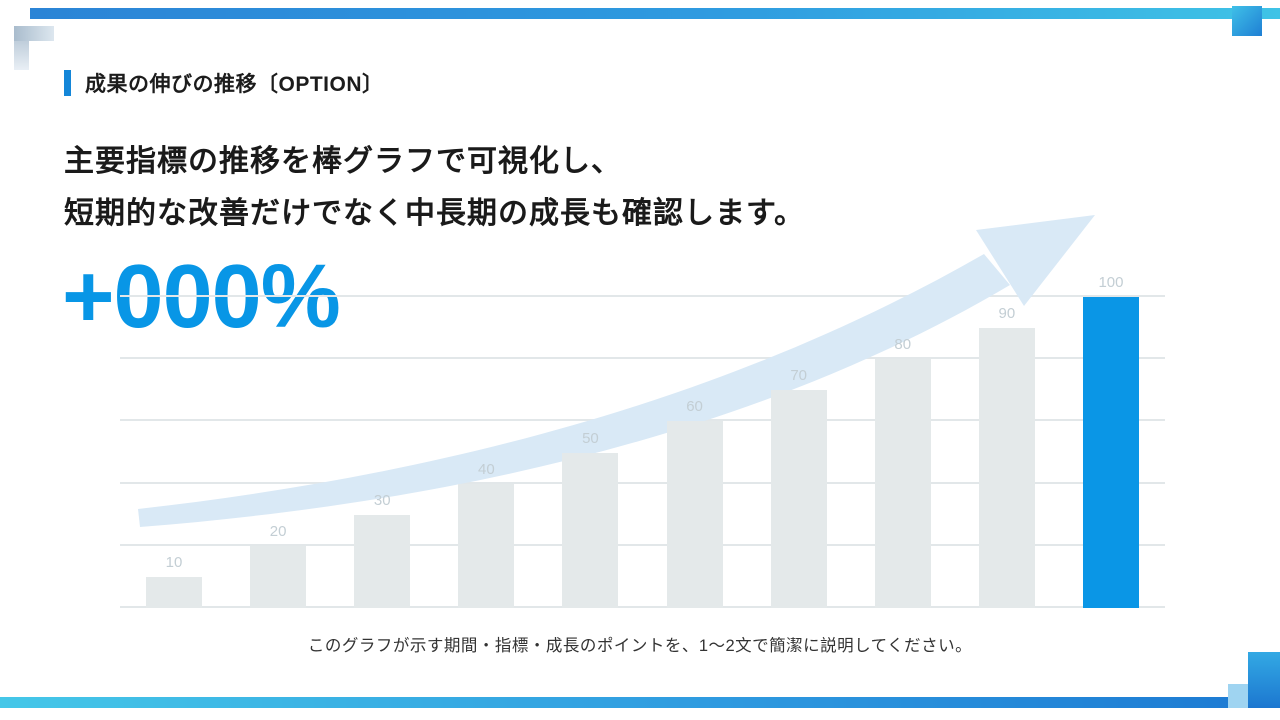 This screenshot has width=1280, height=720. What do you see at coordinates (1007, 314) in the screenshot?
I see `bar-label: 90` at bounding box center [1007, 314].